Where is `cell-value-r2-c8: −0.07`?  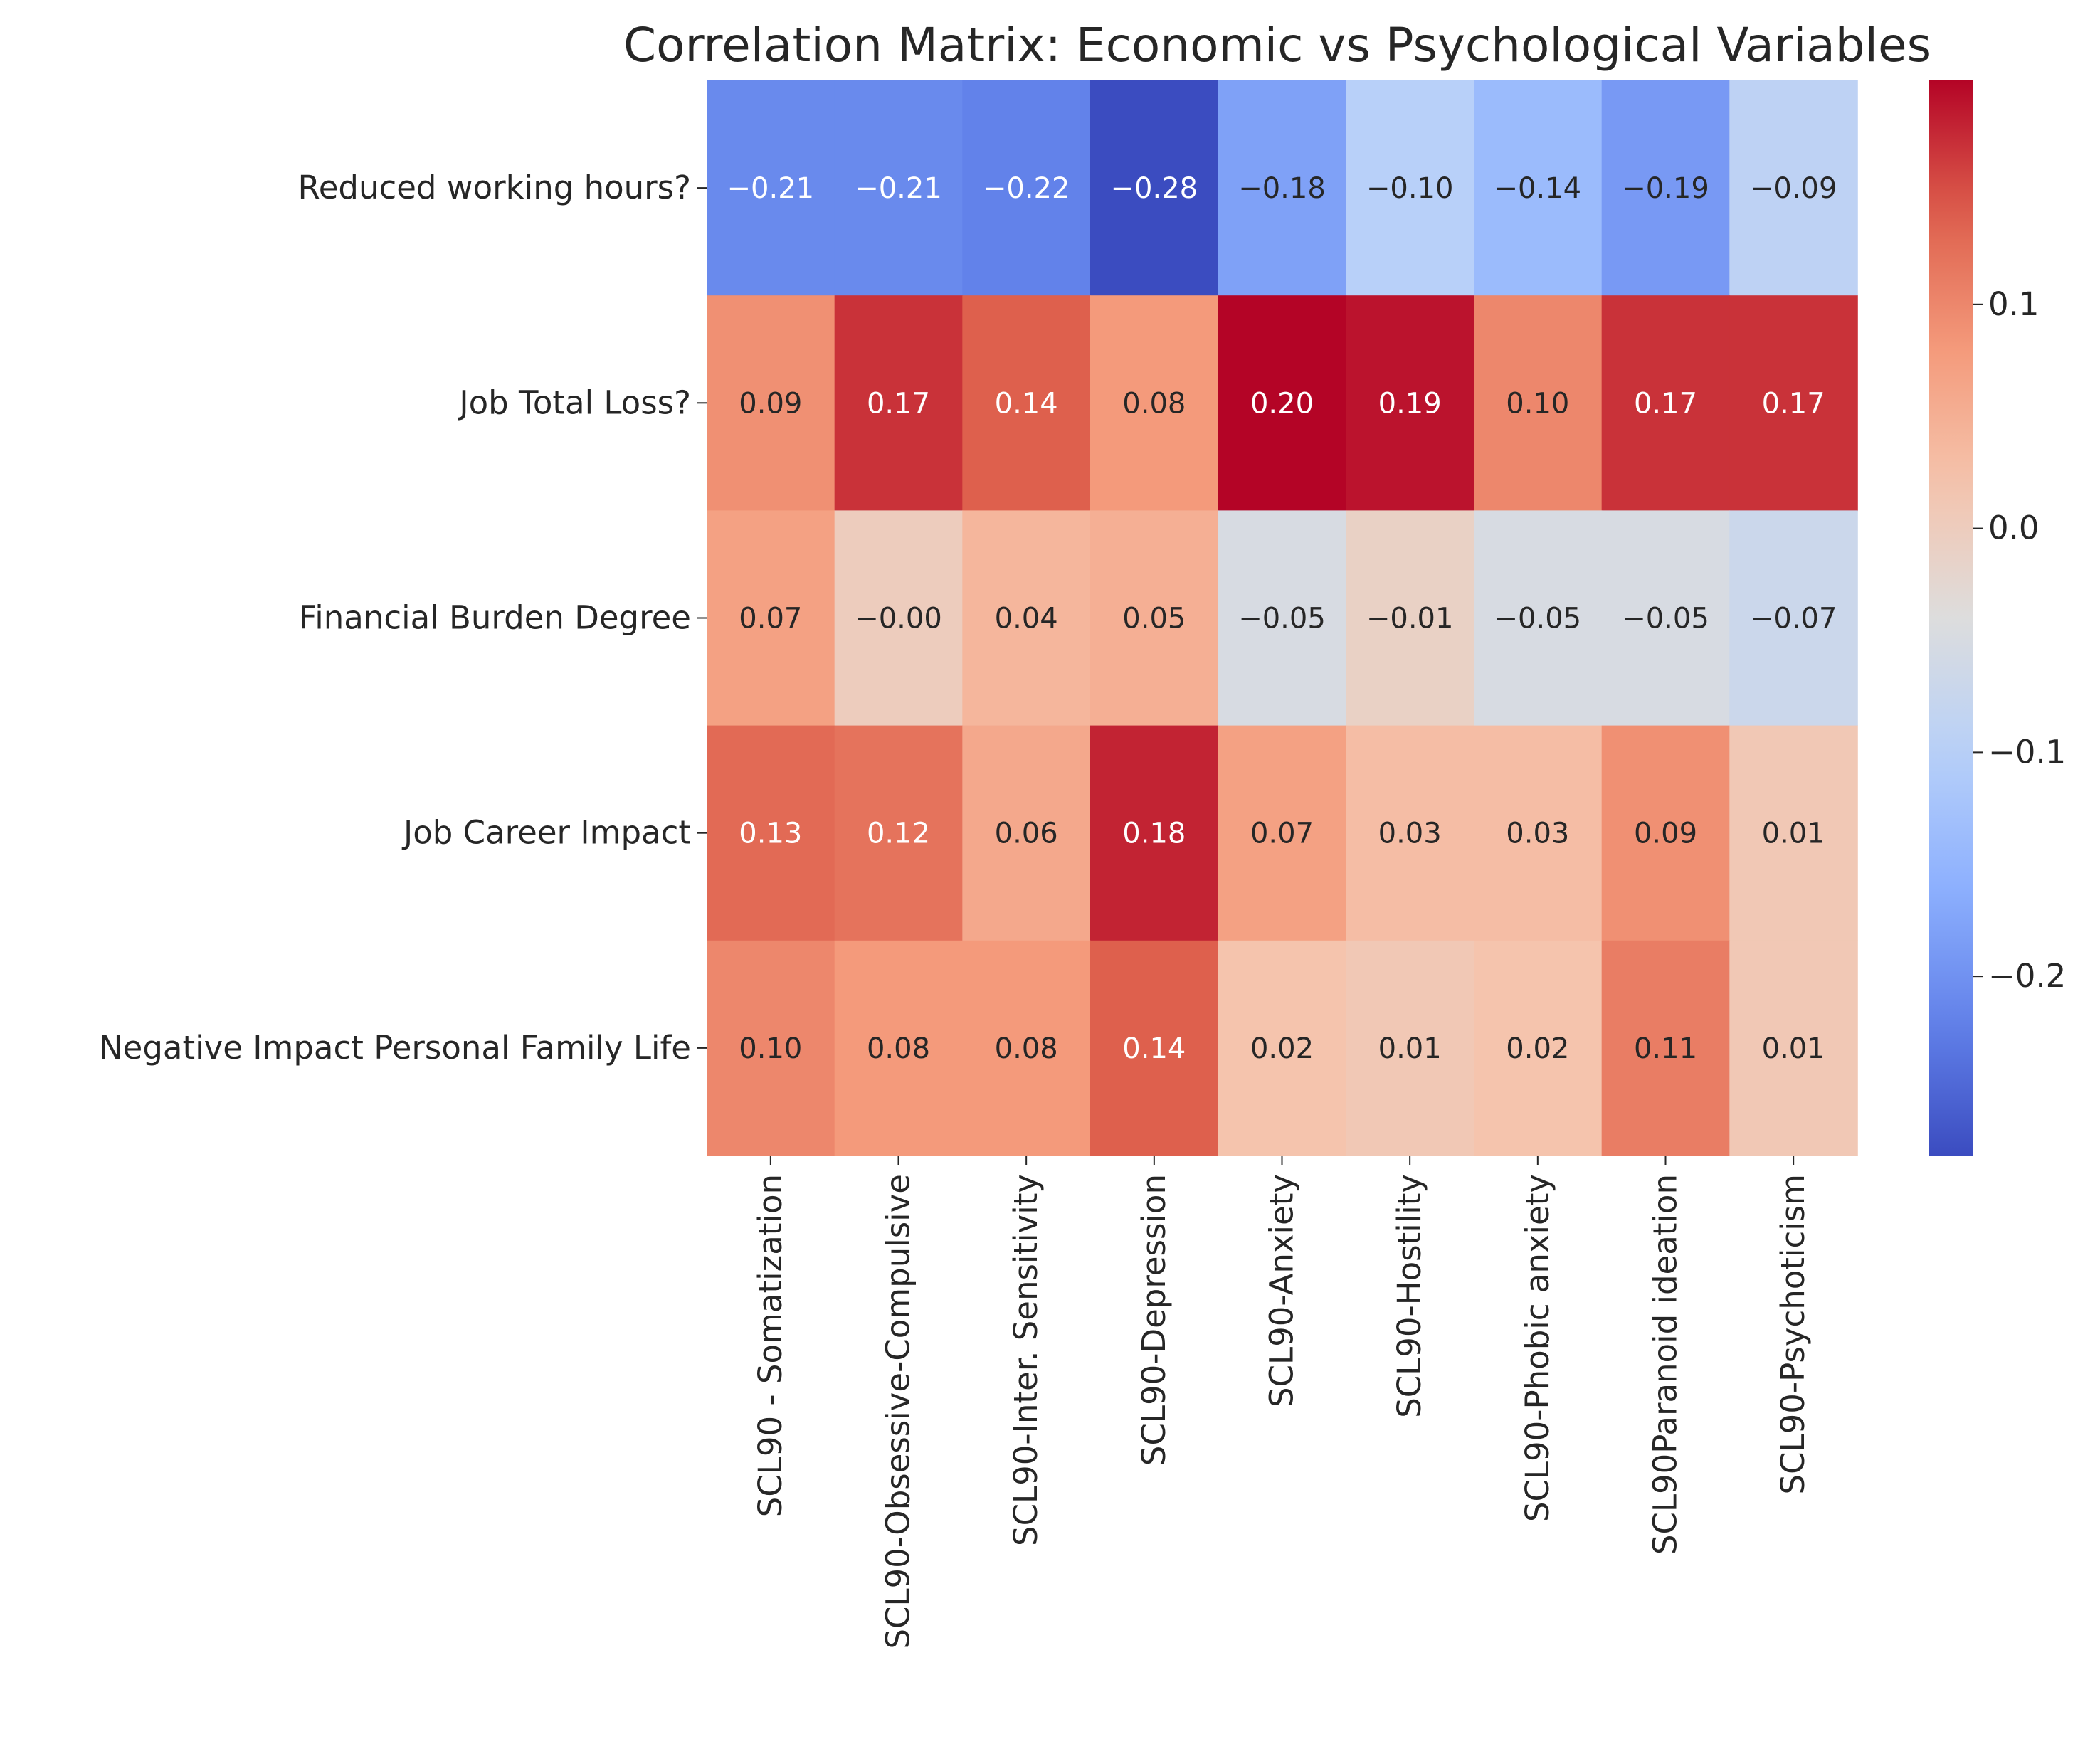 cell-value-r2-c8: −0.07 is located at coordinates (1793, 619).